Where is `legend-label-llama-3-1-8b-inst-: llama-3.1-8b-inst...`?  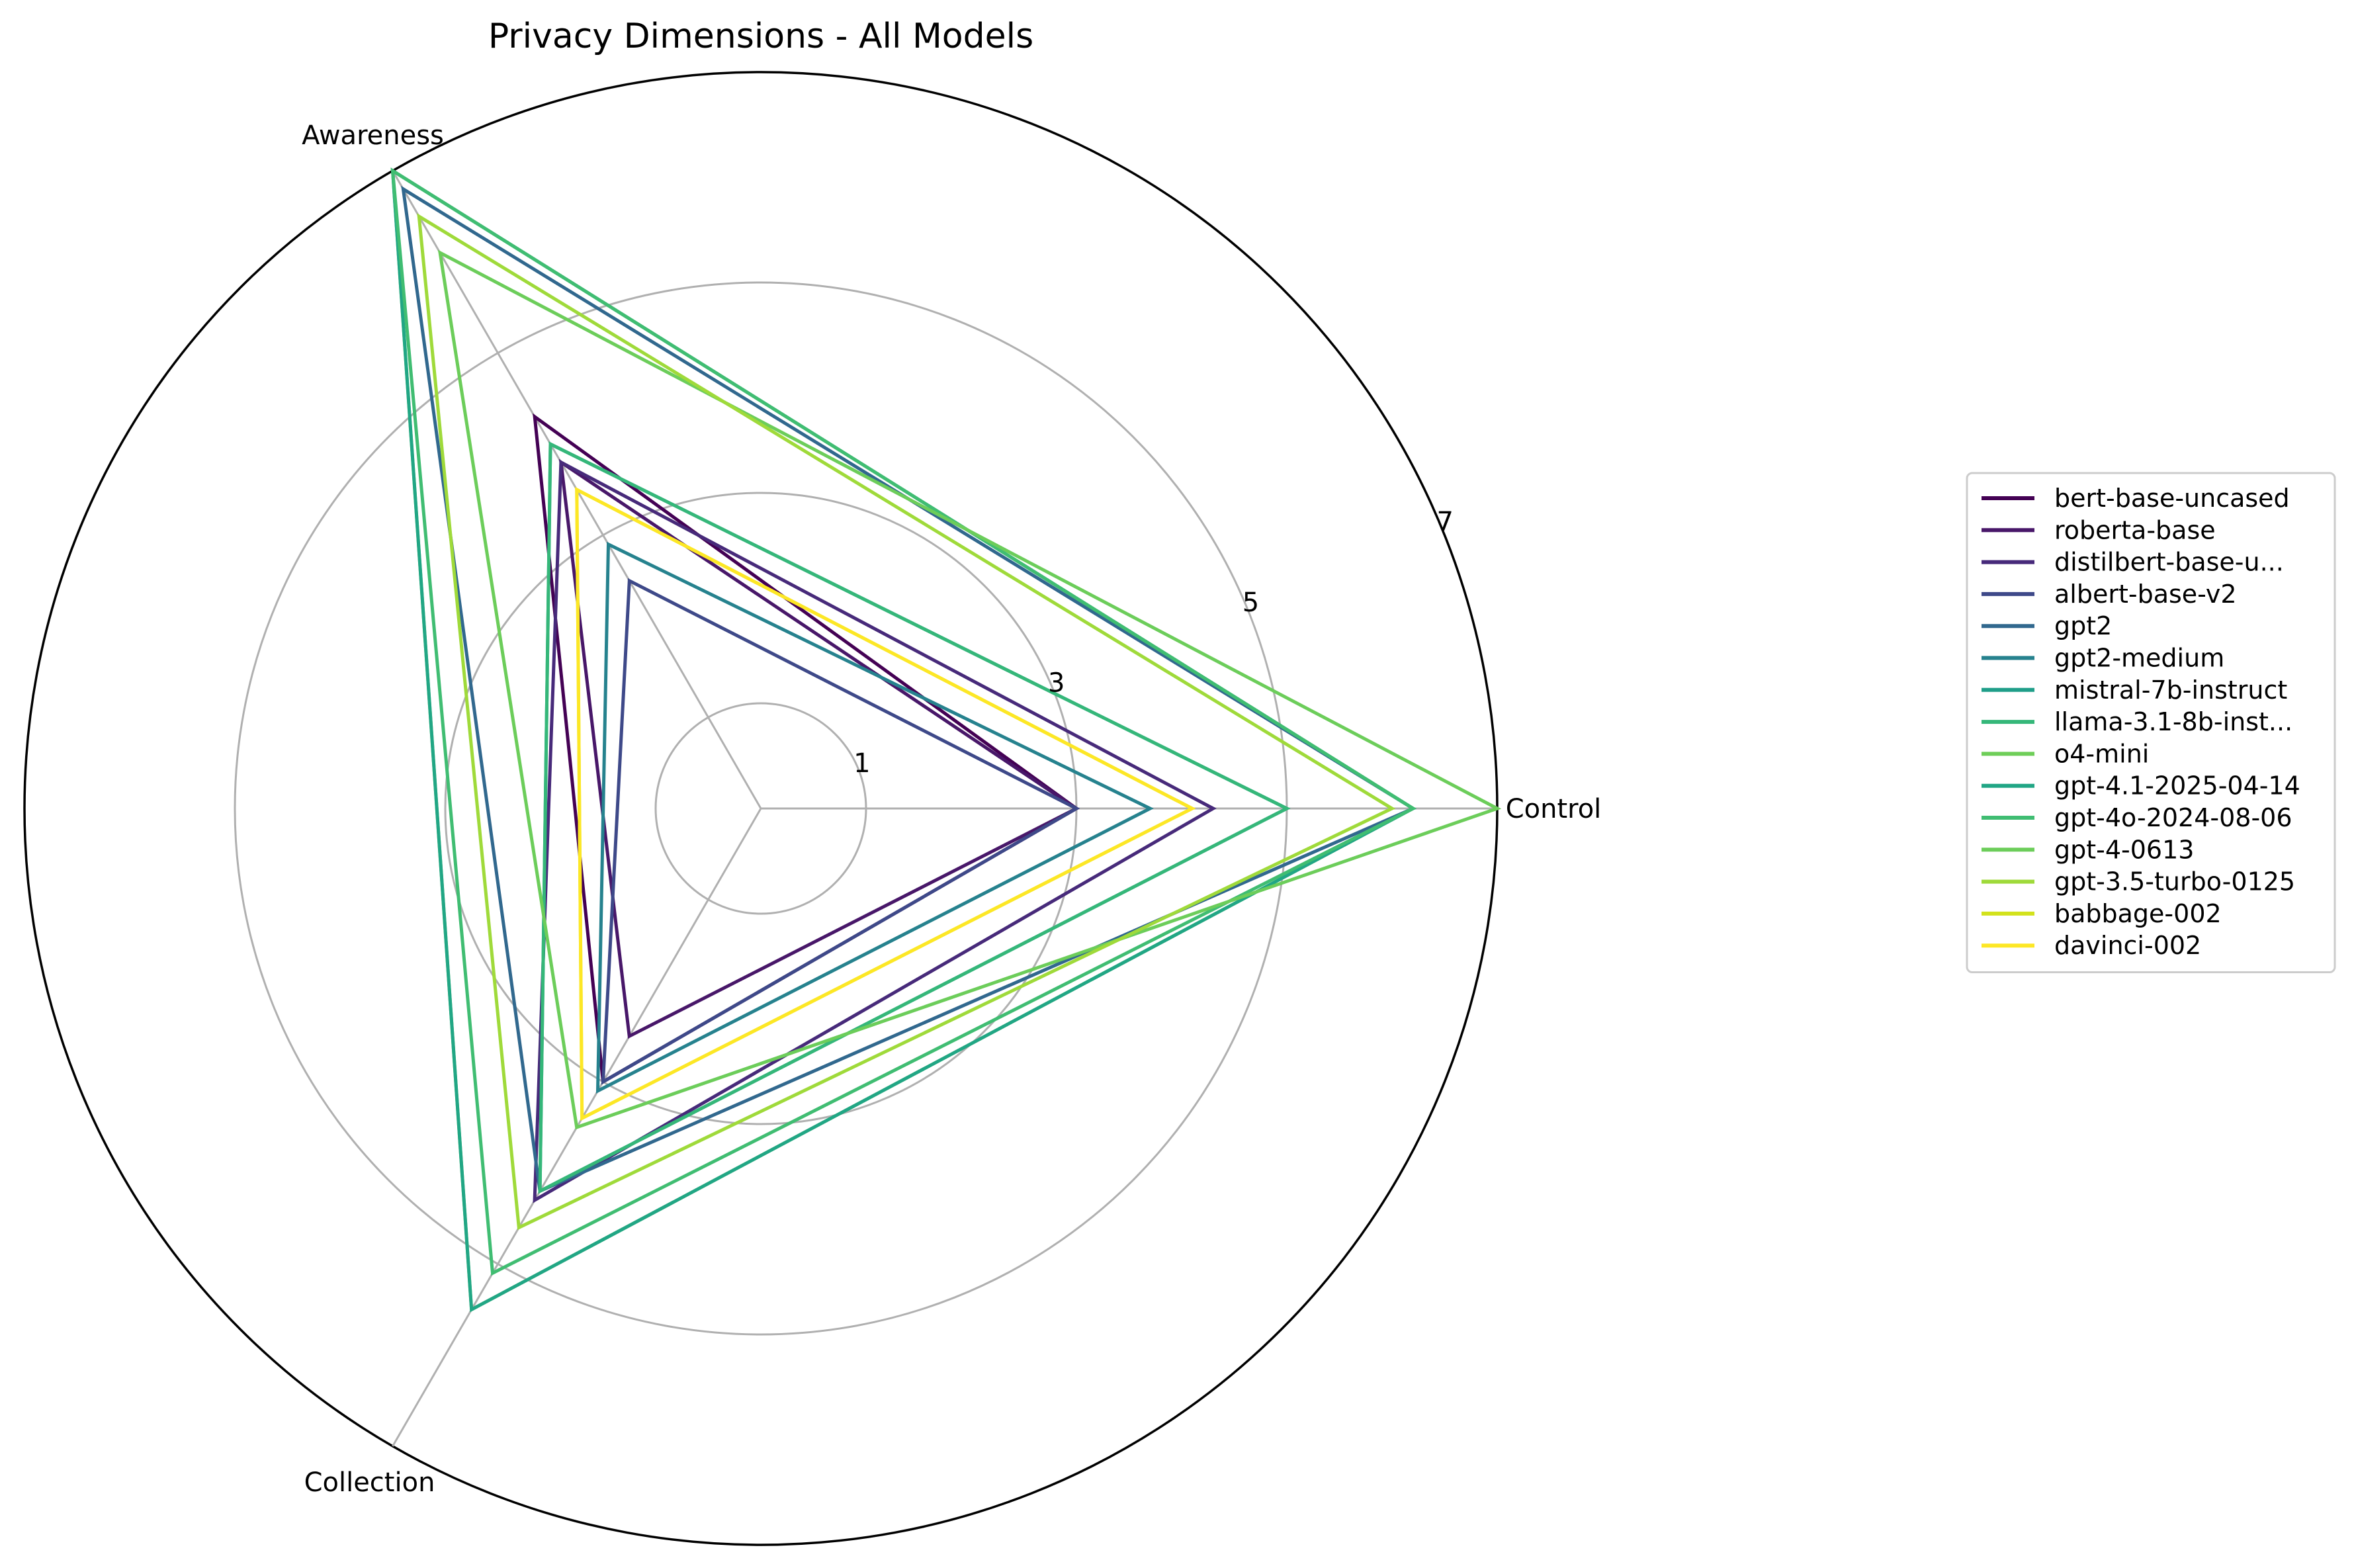
legend-label-llama-3-1-8b-inst-: llama-3.1-8b-inst... is located at coordinates (2173, 722).